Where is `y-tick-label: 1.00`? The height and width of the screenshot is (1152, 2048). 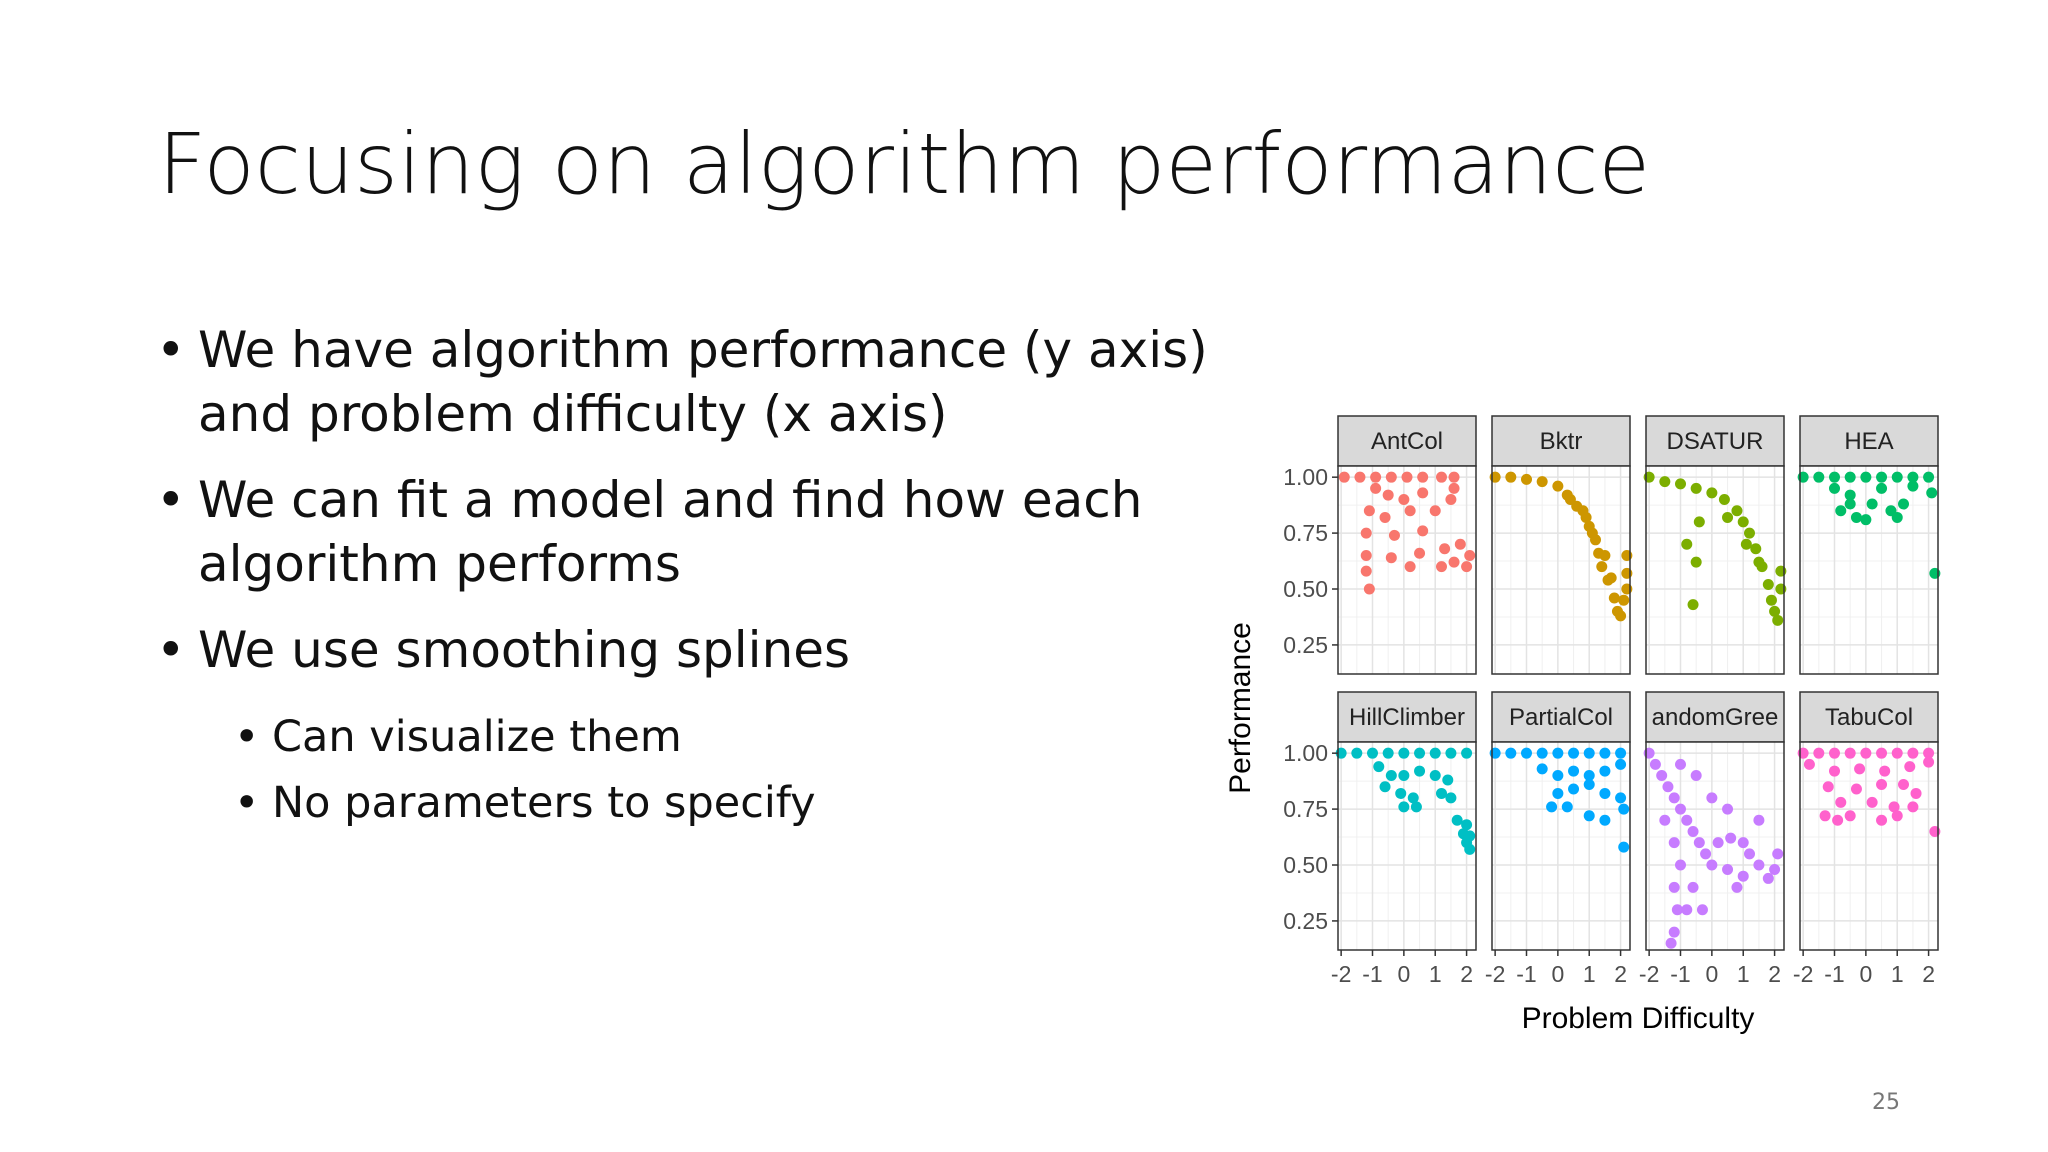 y-tick-label: 1.00 is located at coordinates (1305, 753).